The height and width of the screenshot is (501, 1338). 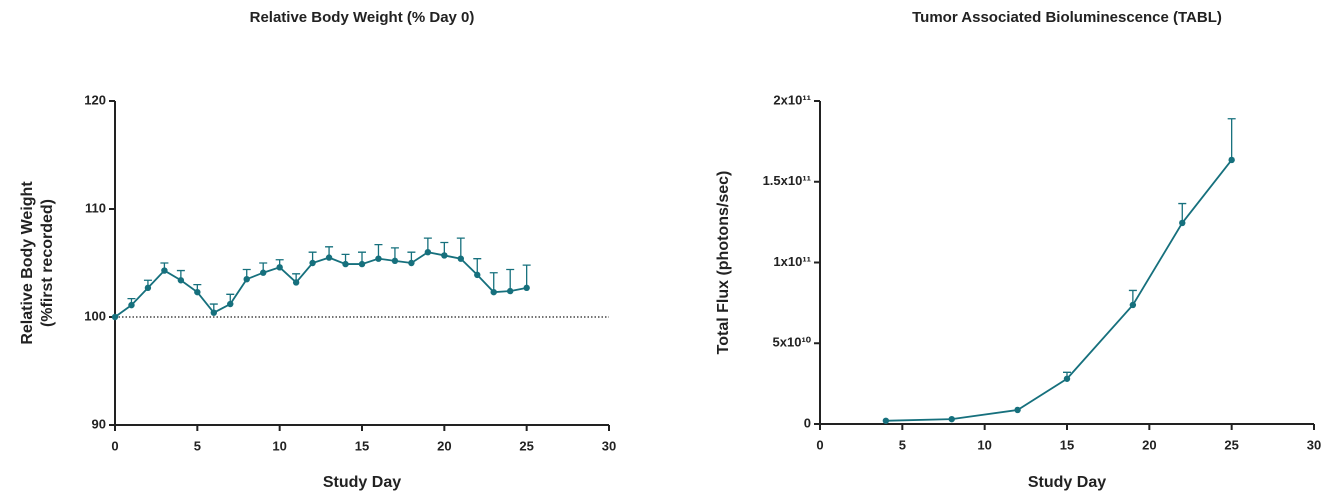 What do you see at coordinates (792, 342) in the screenshot?
I see `y-tick-label: 5x10¹⁰` at bounding box center [792, 342].